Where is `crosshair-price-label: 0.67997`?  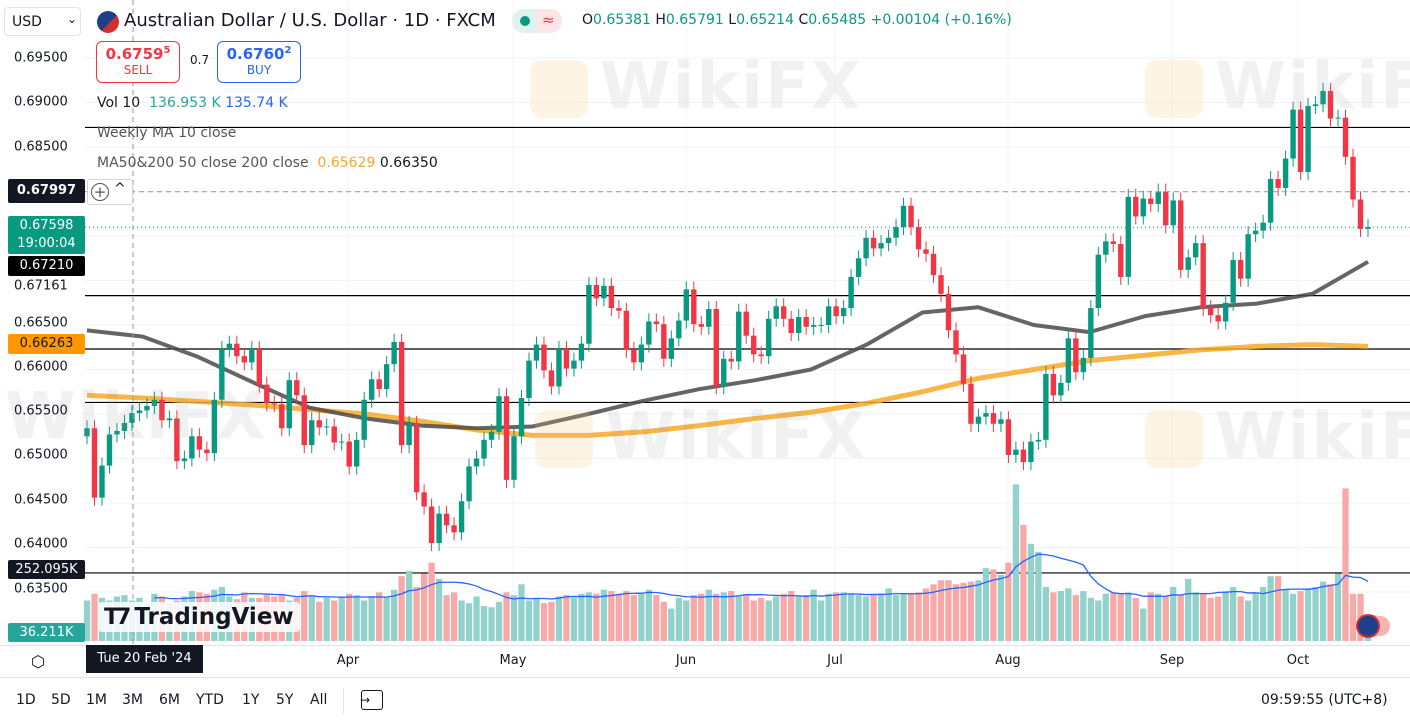 crosshair-price-label: 0.67997 is located at coordinates (46, 191).